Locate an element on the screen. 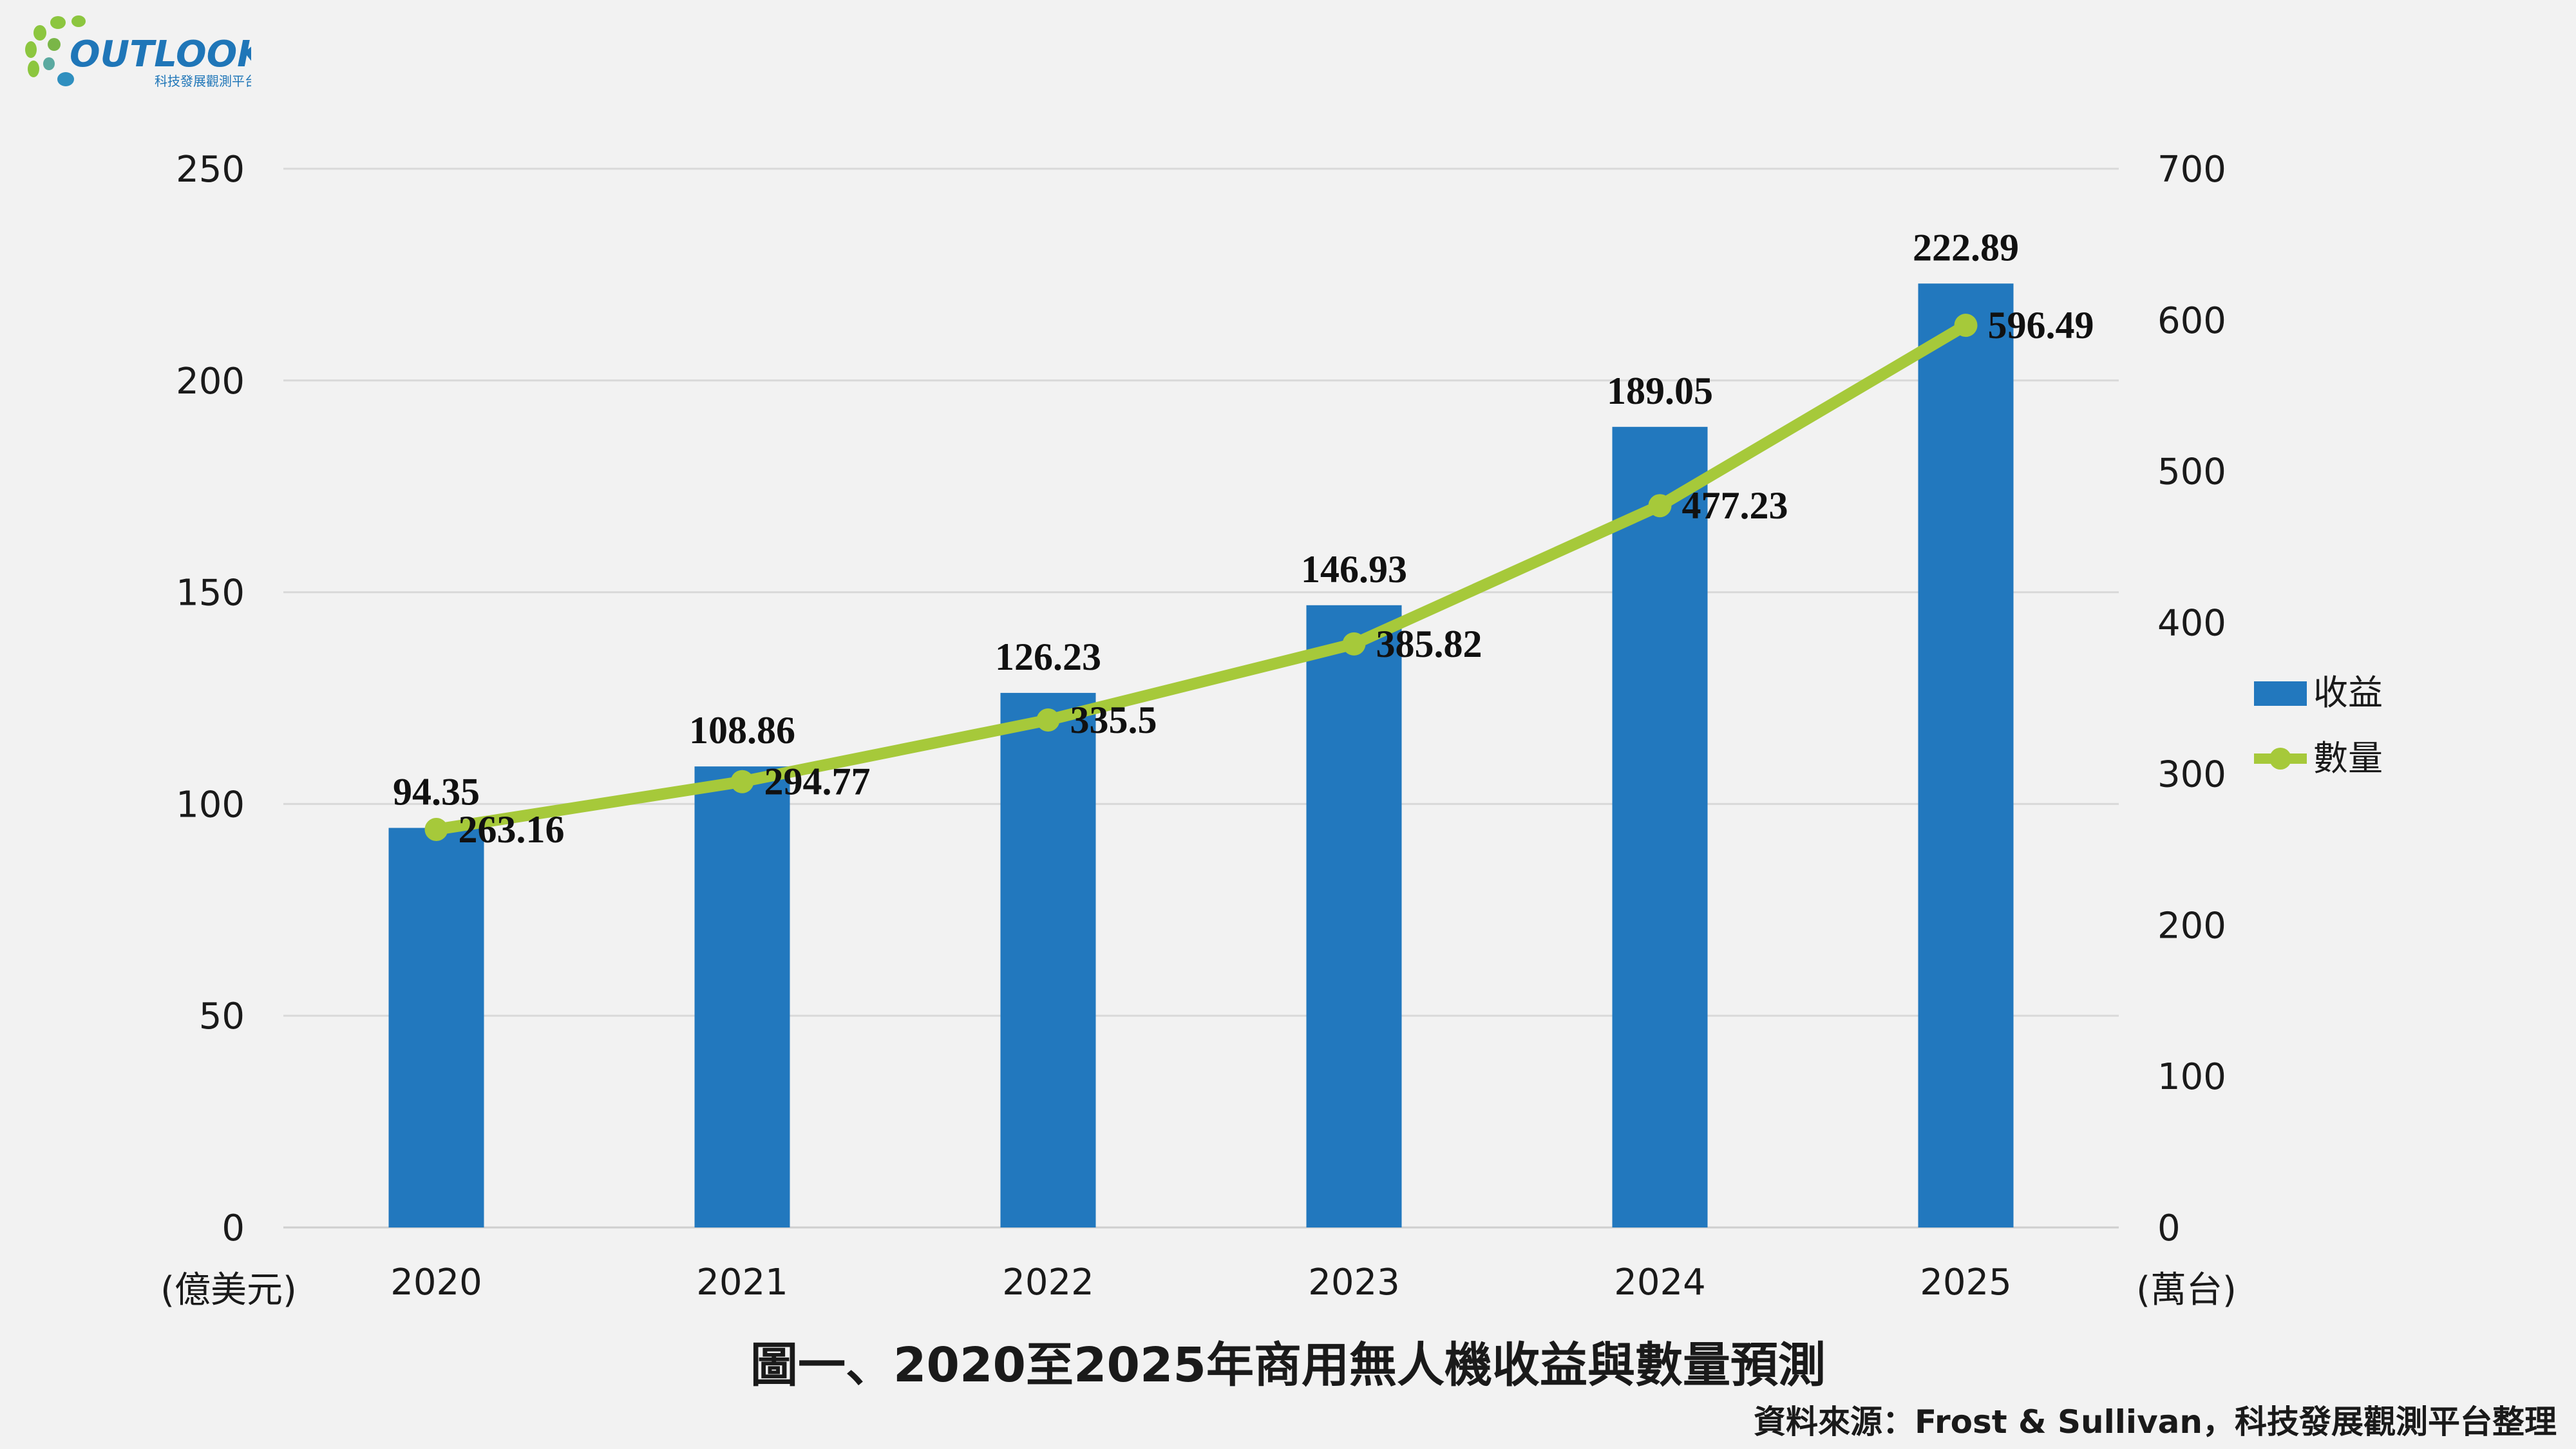 This screenshot has width=2576, height=1449. y-right-tick-label: 400 is located at coordinates (2191, 624).